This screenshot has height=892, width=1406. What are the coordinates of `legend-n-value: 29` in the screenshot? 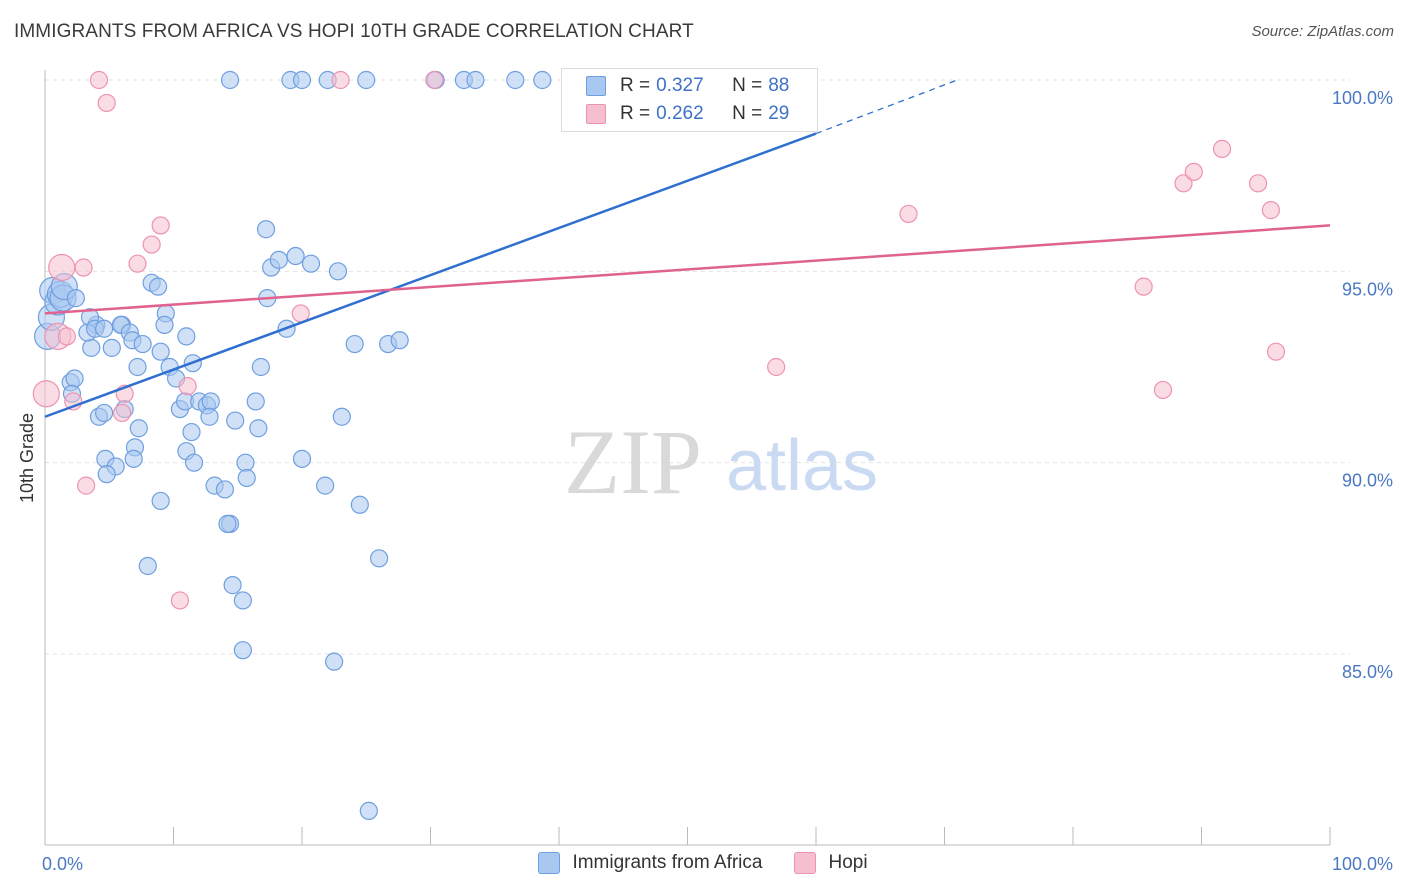 It's located at (779, 113).